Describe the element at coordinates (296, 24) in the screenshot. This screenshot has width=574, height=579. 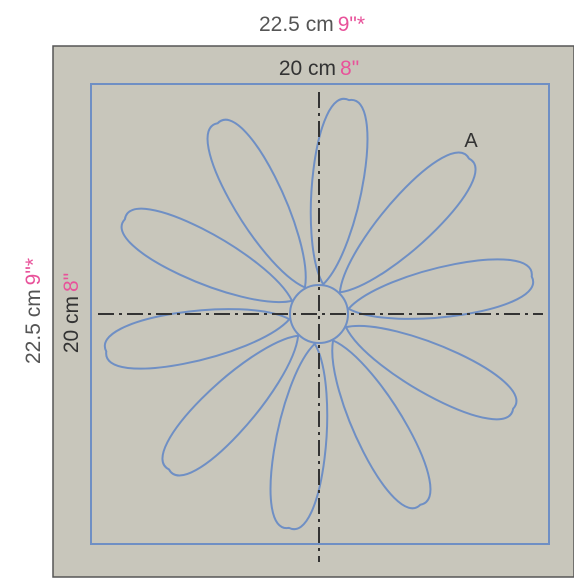
I see `outer-width-metric: 22.5 cm` at that location.